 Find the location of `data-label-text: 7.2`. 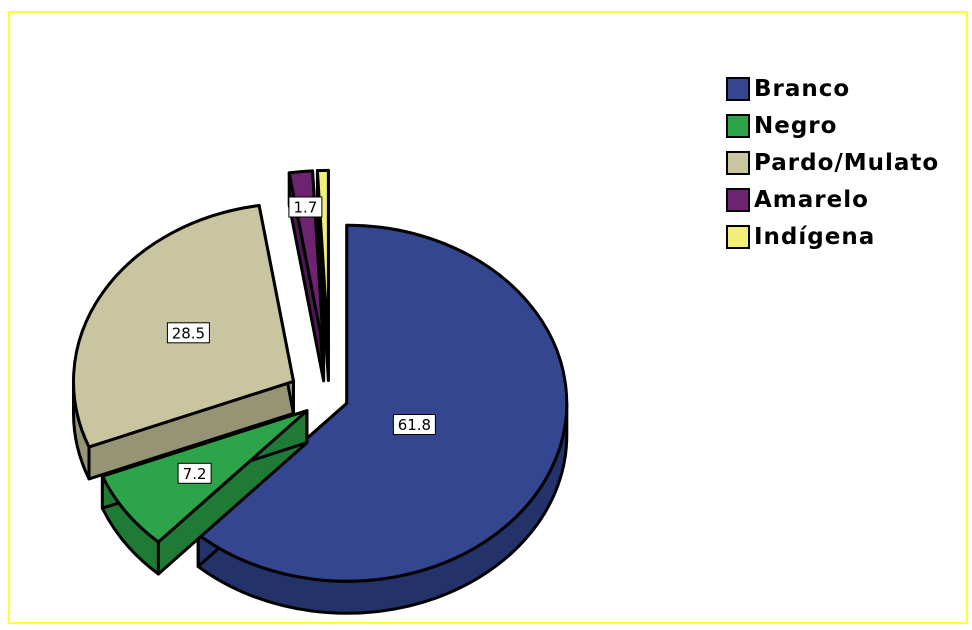

data-label-text: 7.2 is located at coordinates (195, 474).